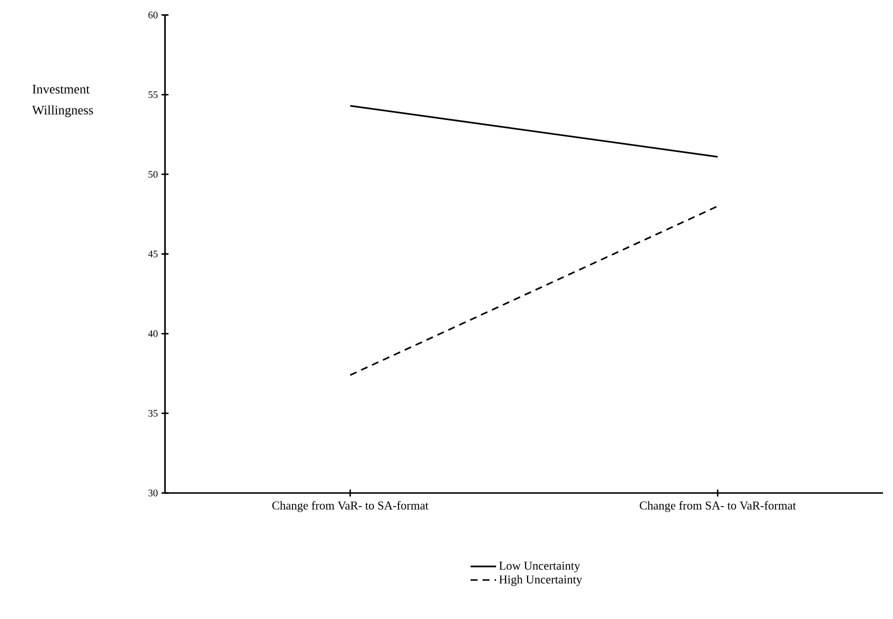 This screenshot has height=619, width=893. What do you see at coordinates (153, 334) in the screenshot?
I see `y-tick-label: 40` at bounding box center [153, 334].